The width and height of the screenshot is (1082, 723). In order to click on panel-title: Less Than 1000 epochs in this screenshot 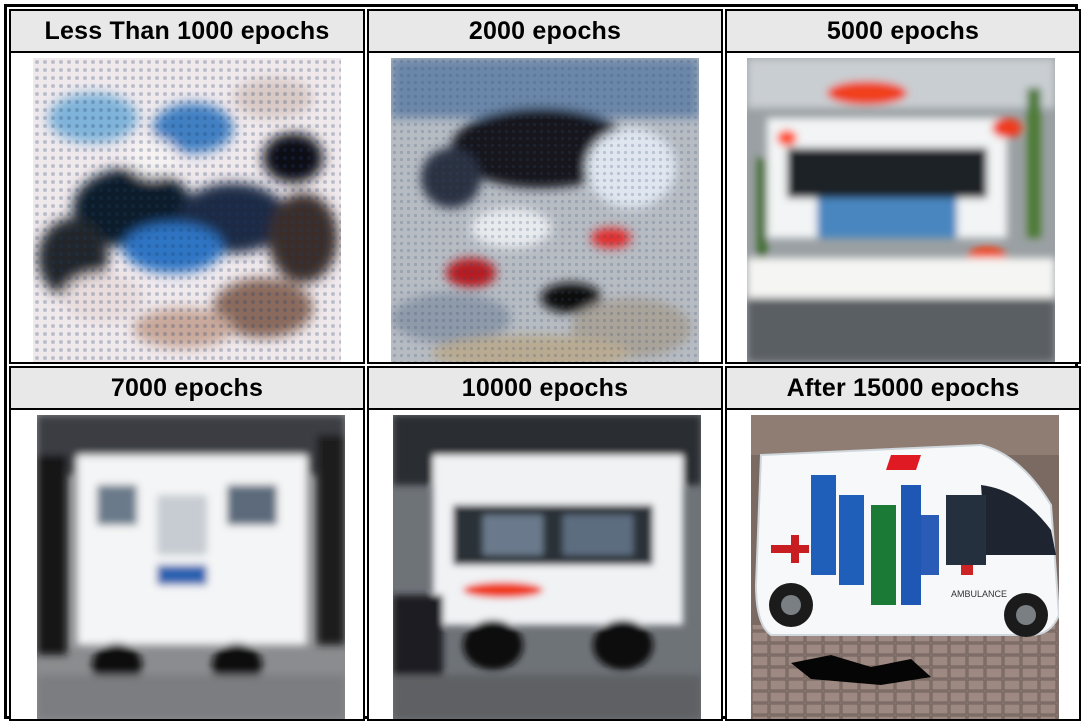, I will do `click(187, 32)`.